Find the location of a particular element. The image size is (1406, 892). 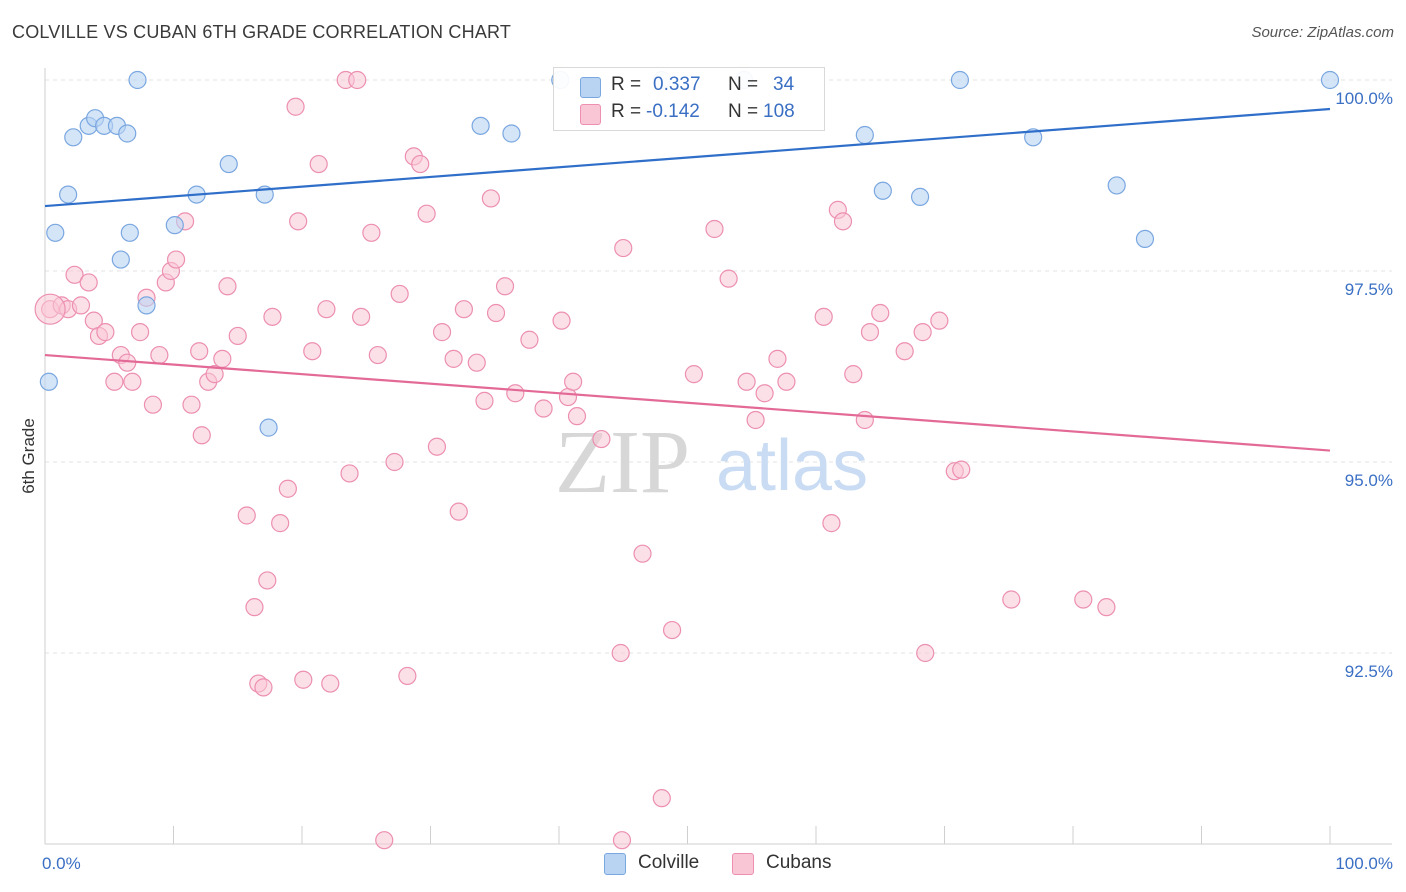

y-axis-title: 6th Grade is located at coordinates (28, 456).